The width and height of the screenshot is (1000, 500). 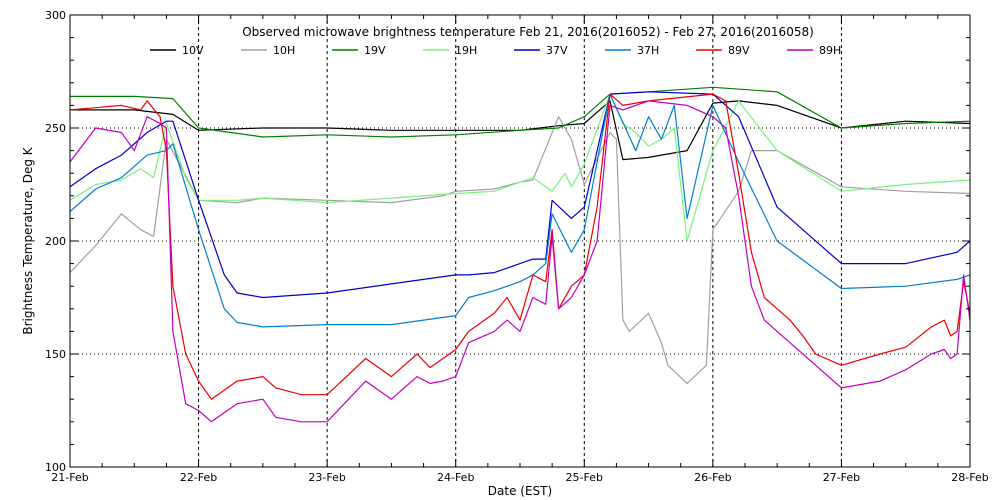 I want to click on x-tick-label: 27-Feb, so click(x=841, y=477).